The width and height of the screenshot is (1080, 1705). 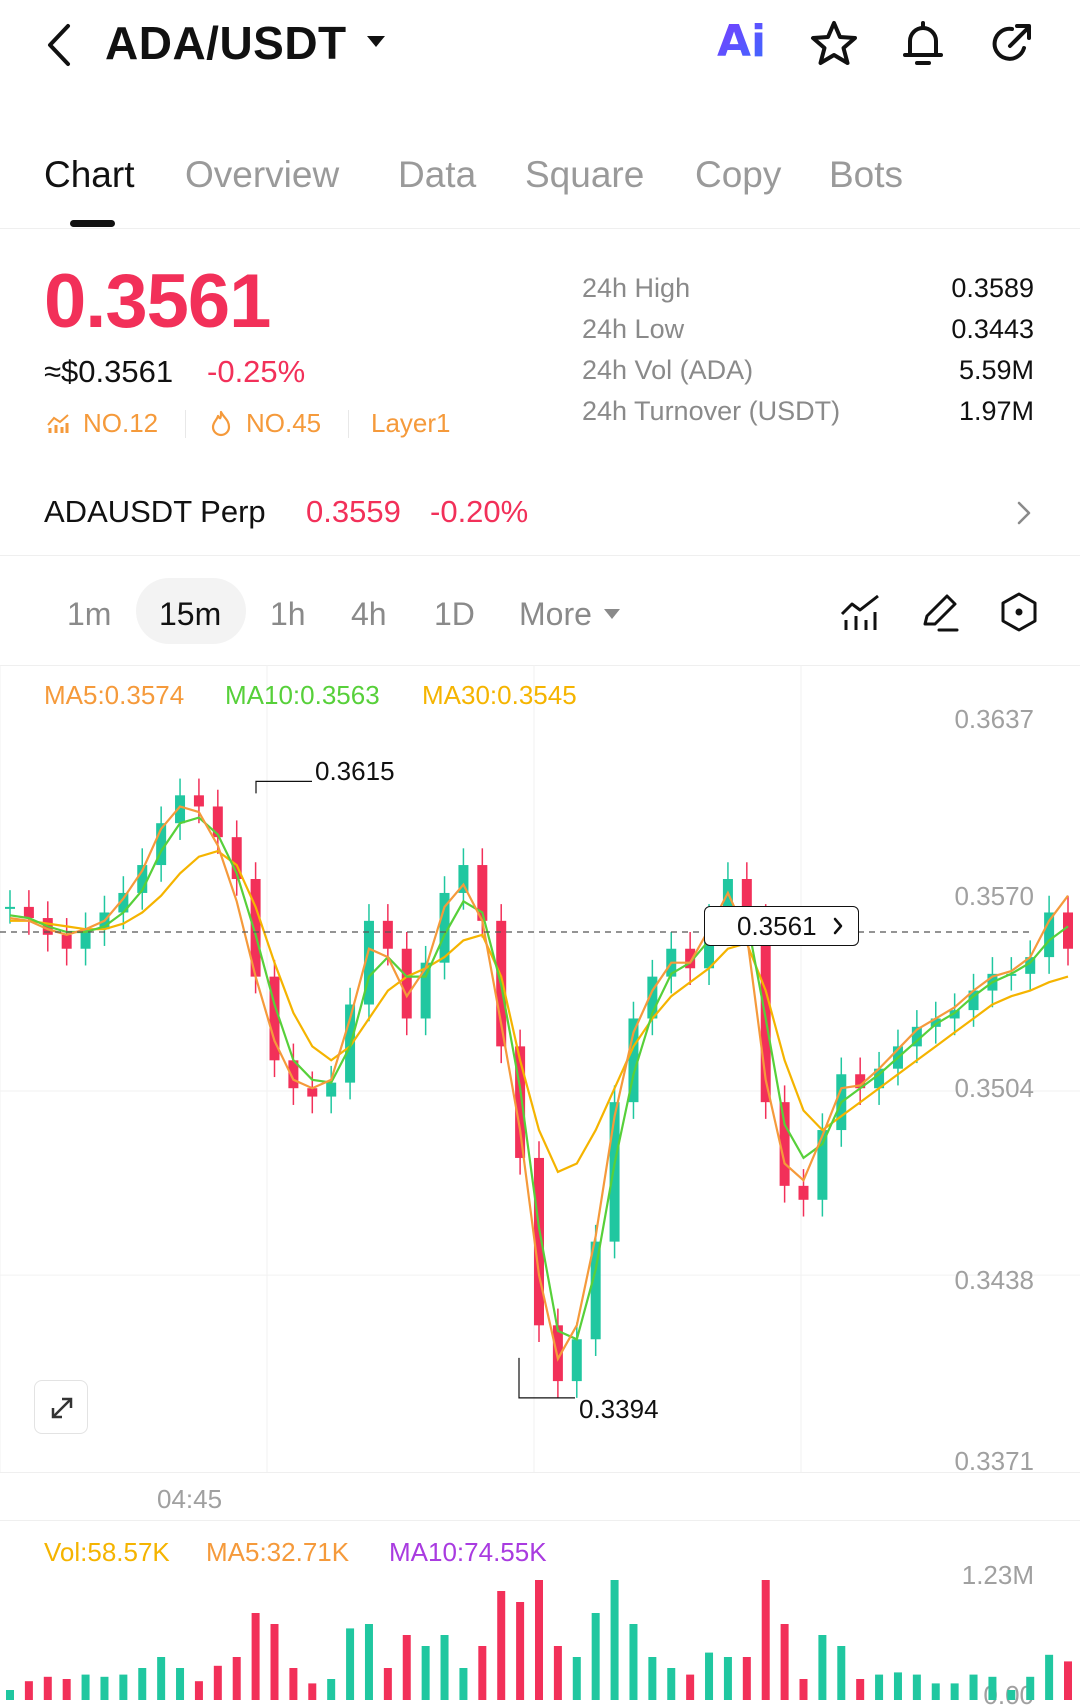 What do you see at coordinates (353, 511) in the screenshot?
I see `perp-price: 0.3559` at bounding box center [353, 511].